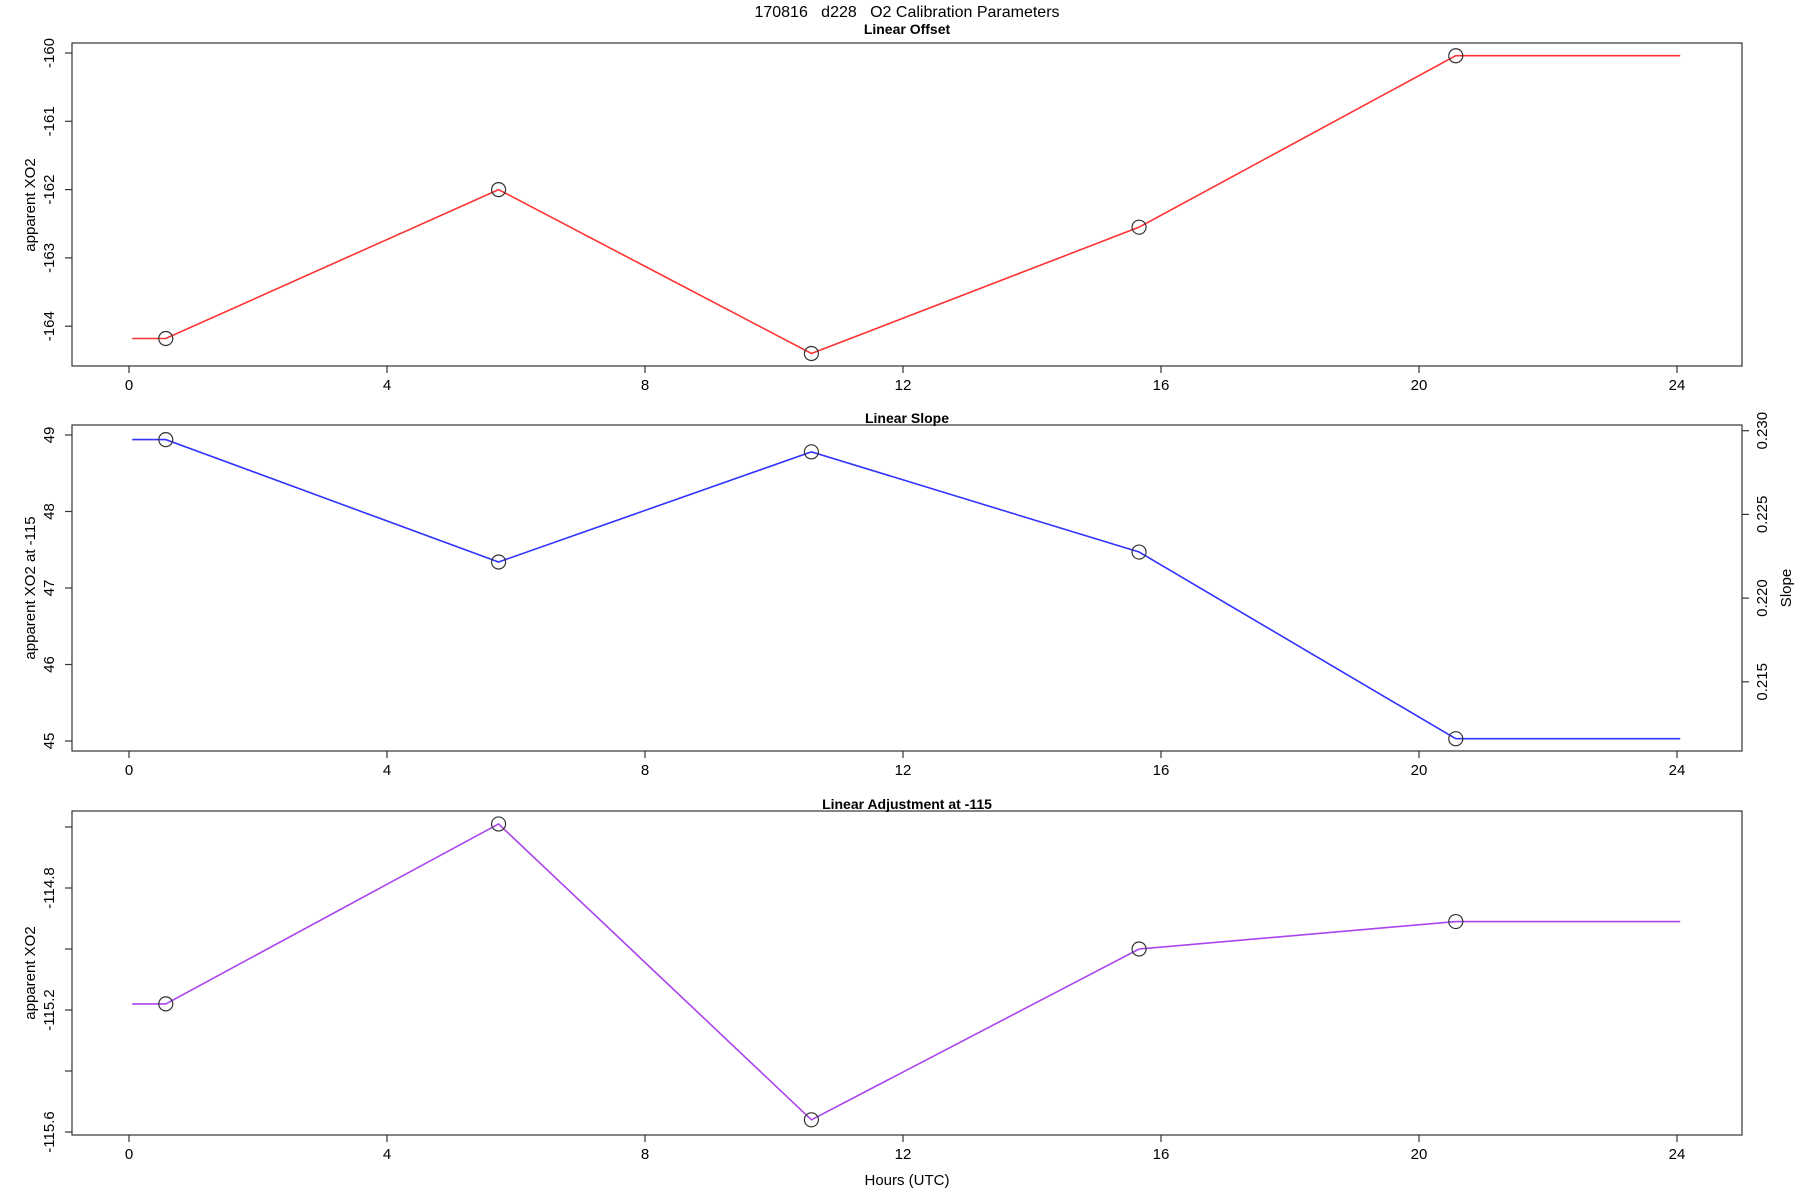  What do you see at coordinates (49, 121) in the screenshot?
I see `y-tick-label: -161` at bounding box center [49, 121].